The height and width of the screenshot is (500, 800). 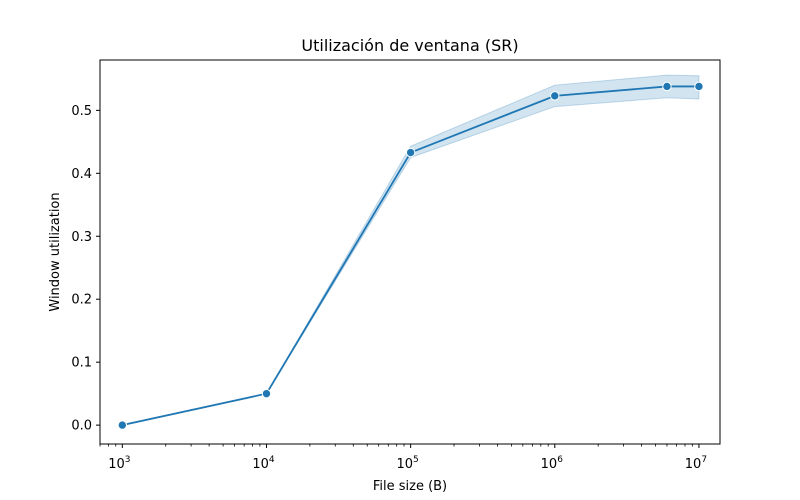 What do you see at coordinates (696, 463) in the screenshot?
I see `x-tick-label: 10⁷` at bounding box center [696, 463].